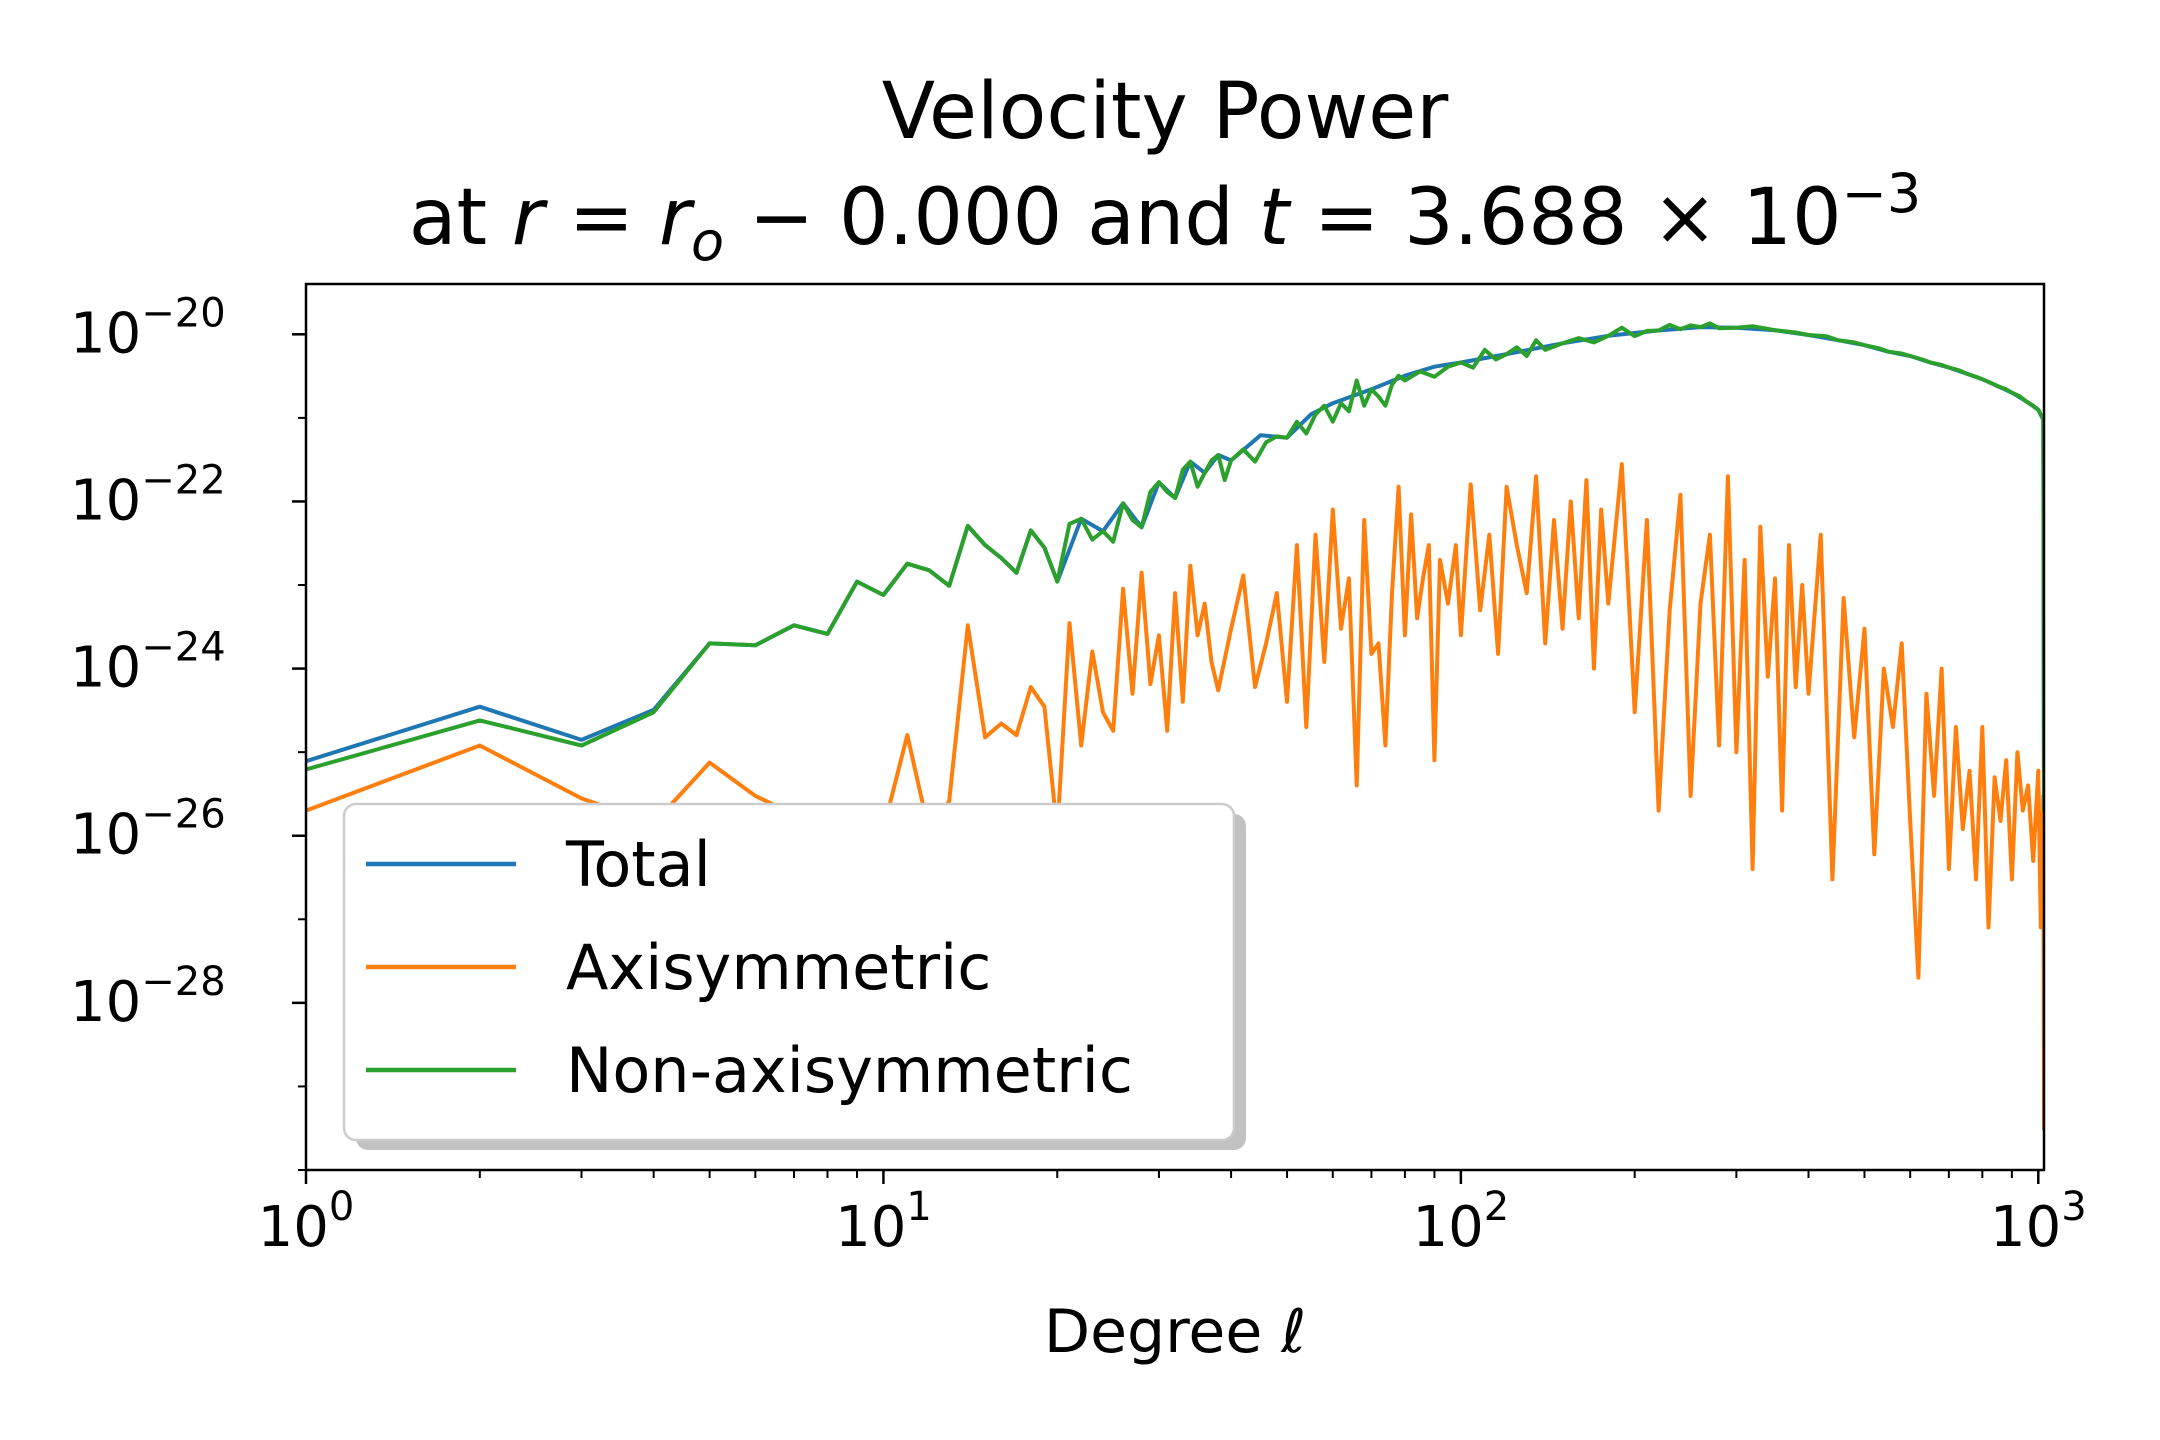 This screenshot has height=1440, width=2160. I want to click on y-tick-label: 10−22, so click(148, 495).